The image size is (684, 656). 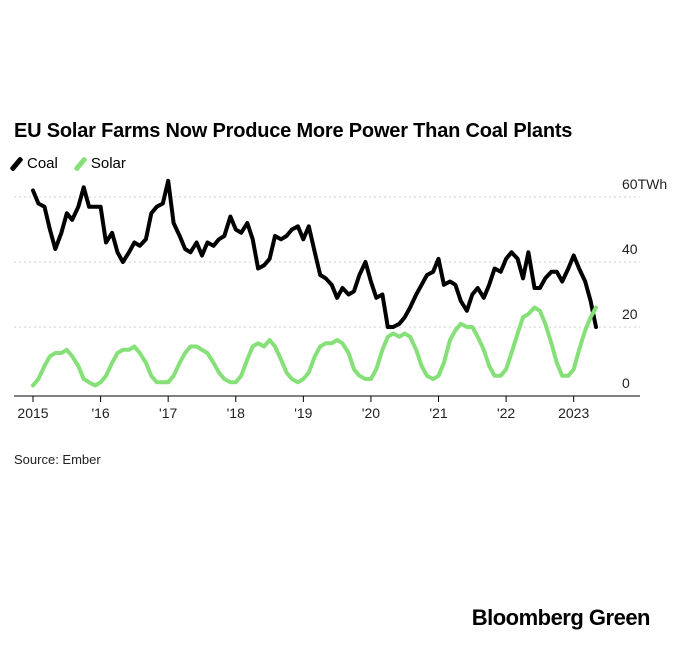 What do you see at coordinates (371, 413) in the screenshot?
I see `x-tick-label: '20` at bounding box center [371, 413].